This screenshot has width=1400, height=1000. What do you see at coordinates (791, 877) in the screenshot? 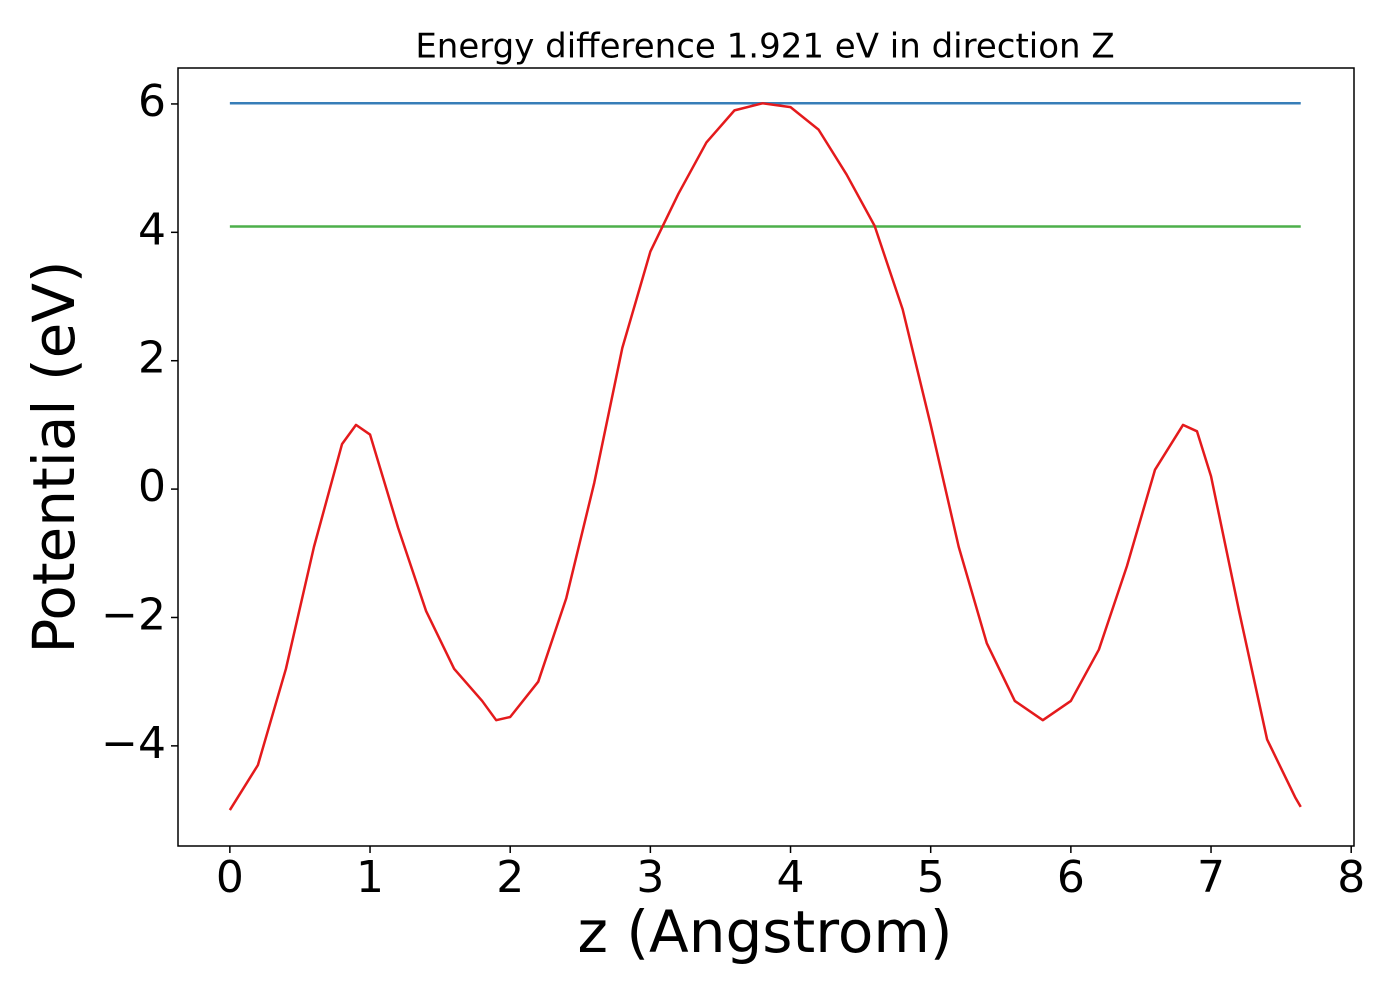
I see `x-tick-label: 4` at bounding box center [791, 877].